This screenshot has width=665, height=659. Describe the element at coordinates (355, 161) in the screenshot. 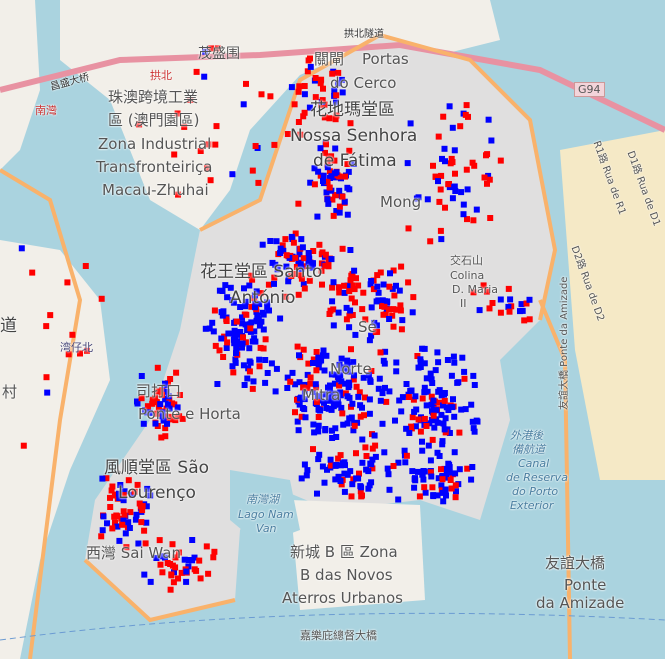

I see `label-fatima-pt2: de Fátima` at that location.